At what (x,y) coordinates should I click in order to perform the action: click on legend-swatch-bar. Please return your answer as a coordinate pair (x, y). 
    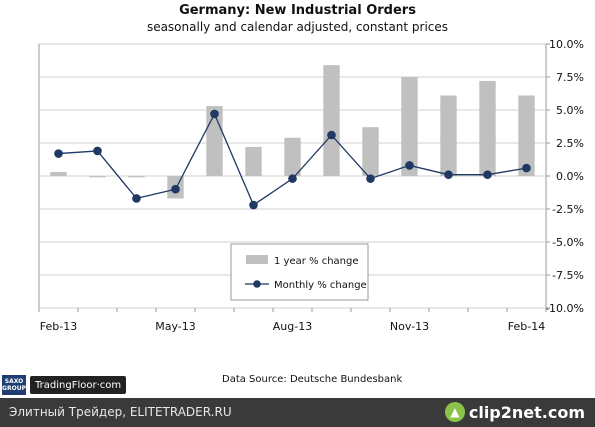
    Looking at the image, I should click on (257, 259).